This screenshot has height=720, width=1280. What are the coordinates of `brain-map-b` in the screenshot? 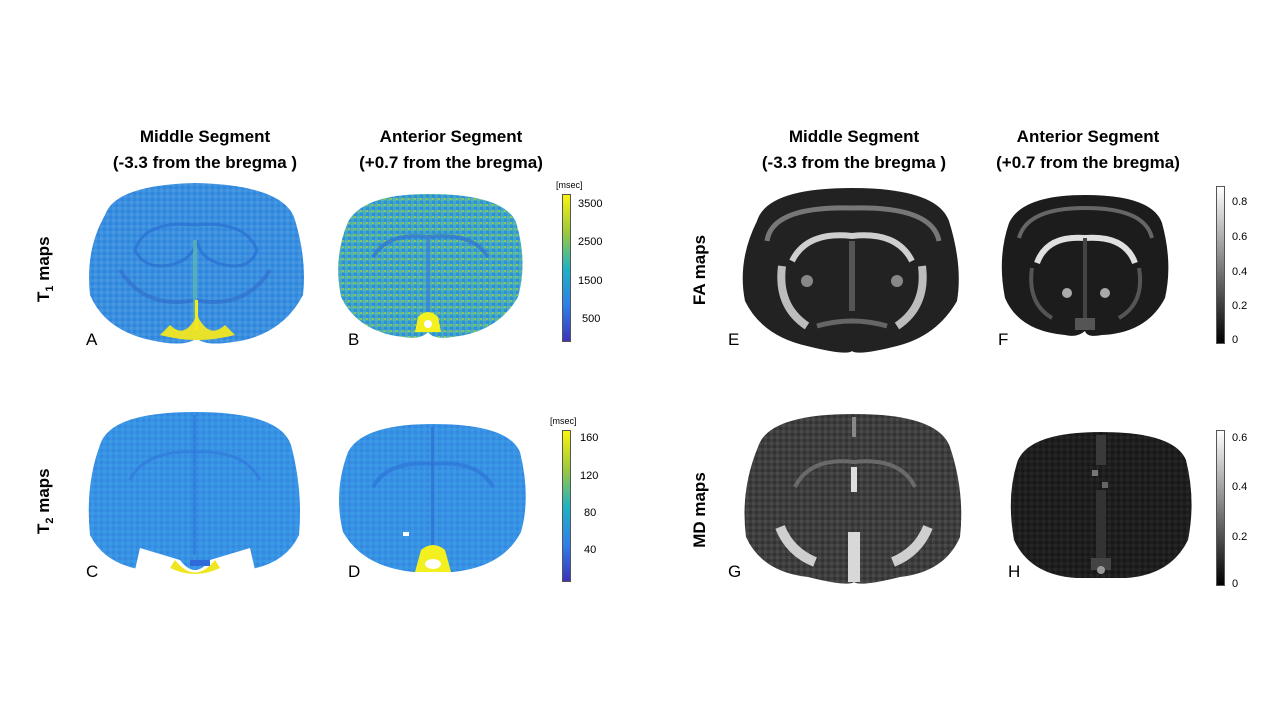 It's located at (430, 266).